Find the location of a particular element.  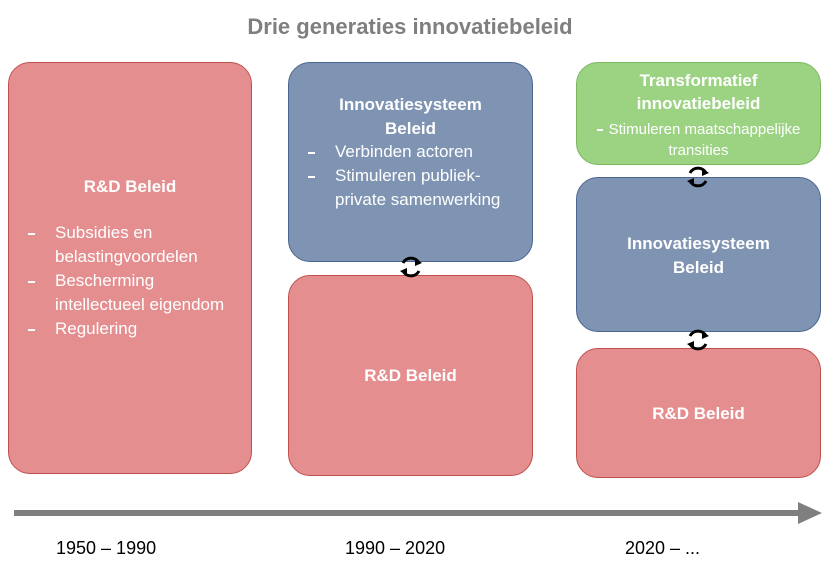

item: Verbinden actoren is located at coordinates (411, 152).